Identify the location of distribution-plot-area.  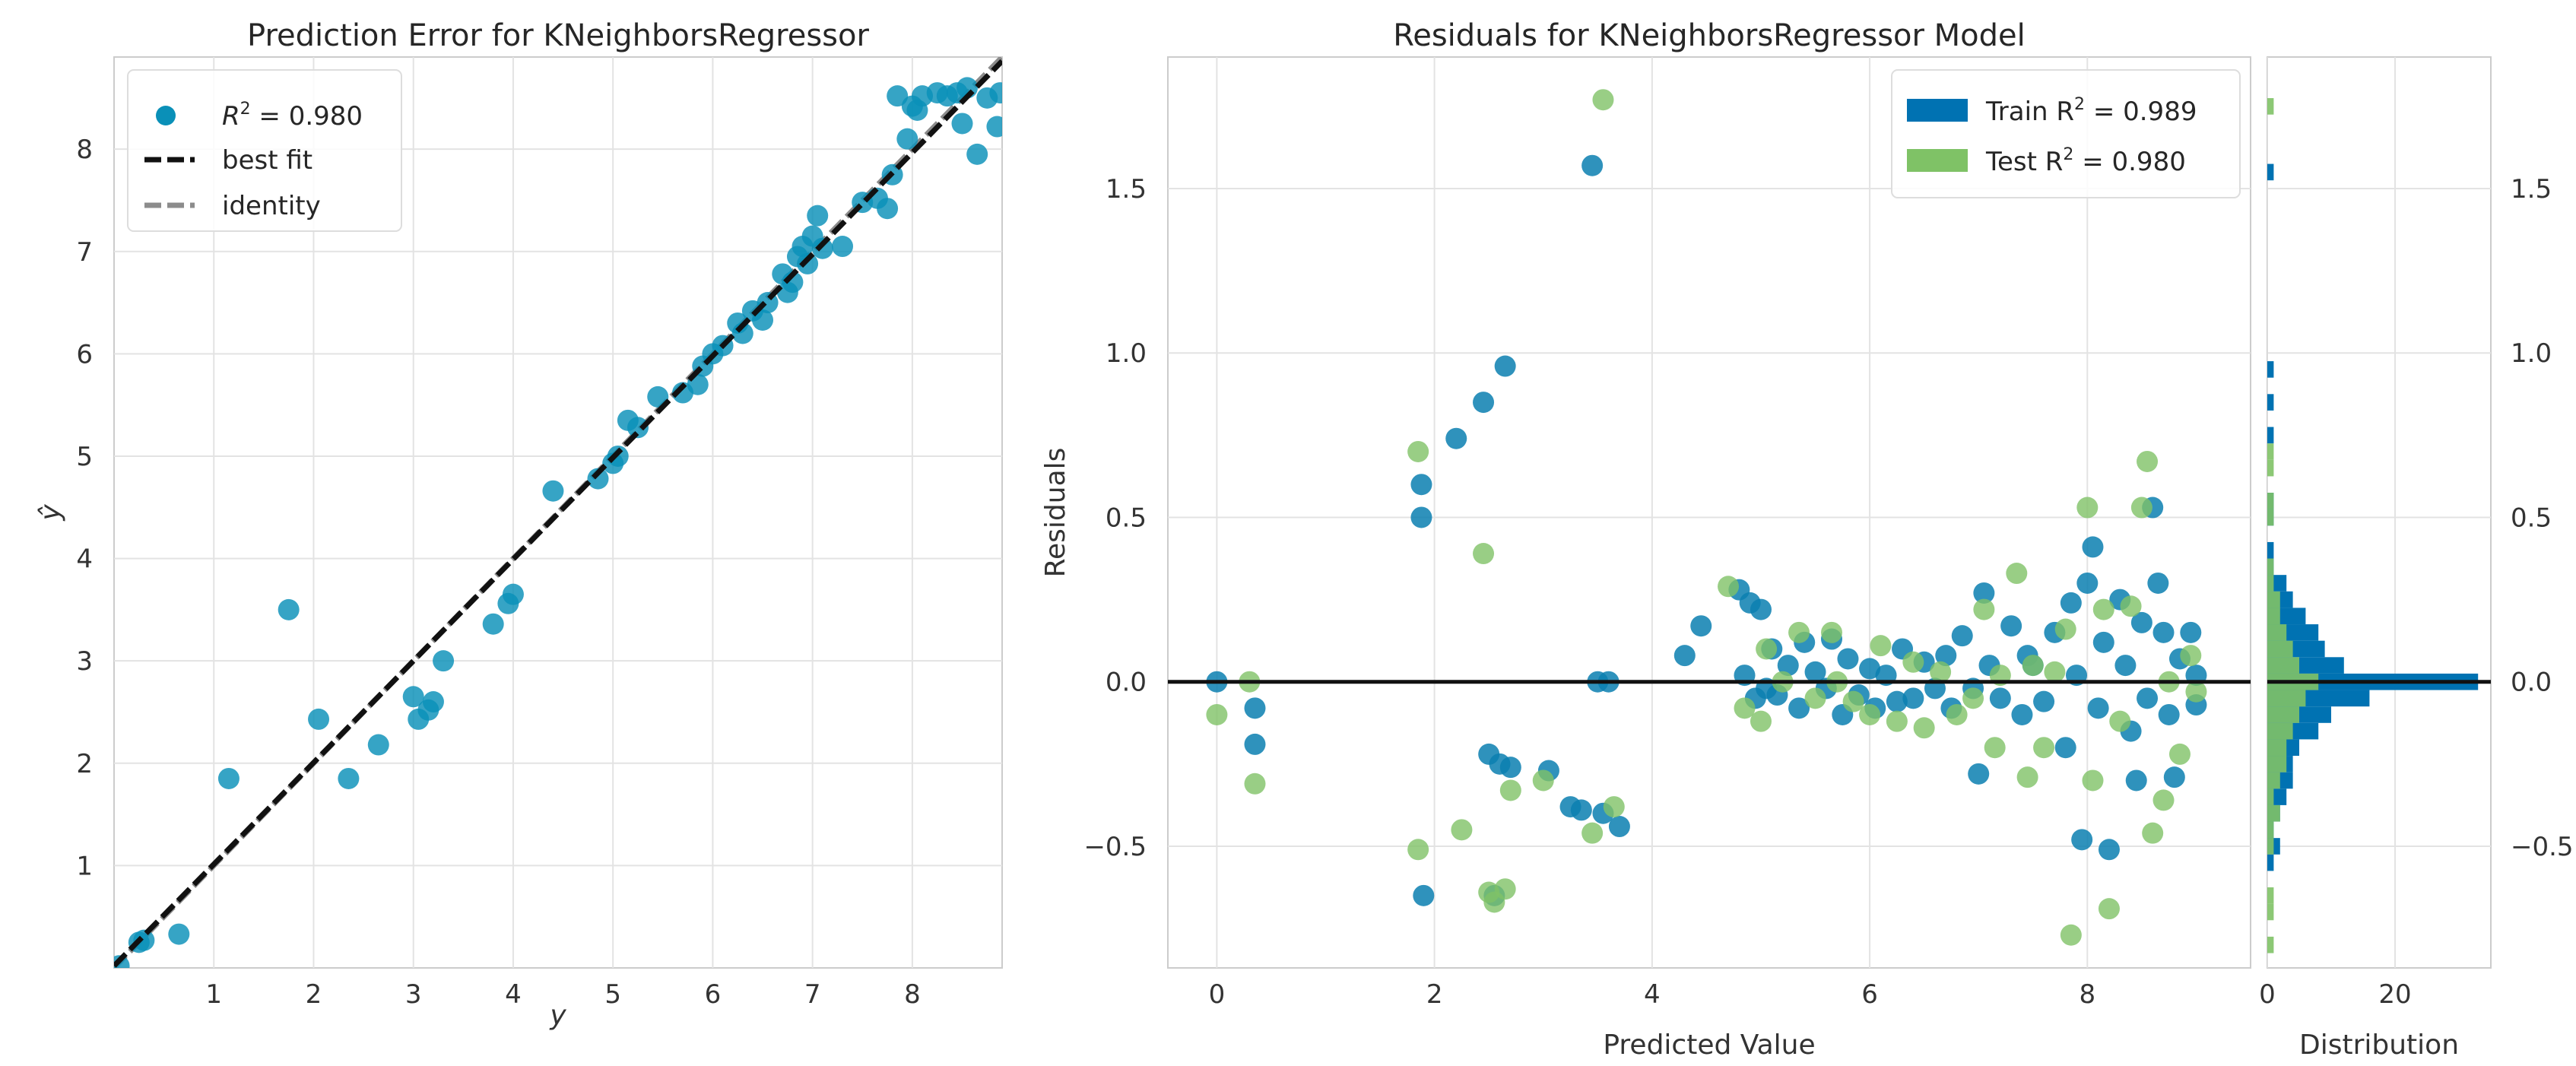
(2380, 512).